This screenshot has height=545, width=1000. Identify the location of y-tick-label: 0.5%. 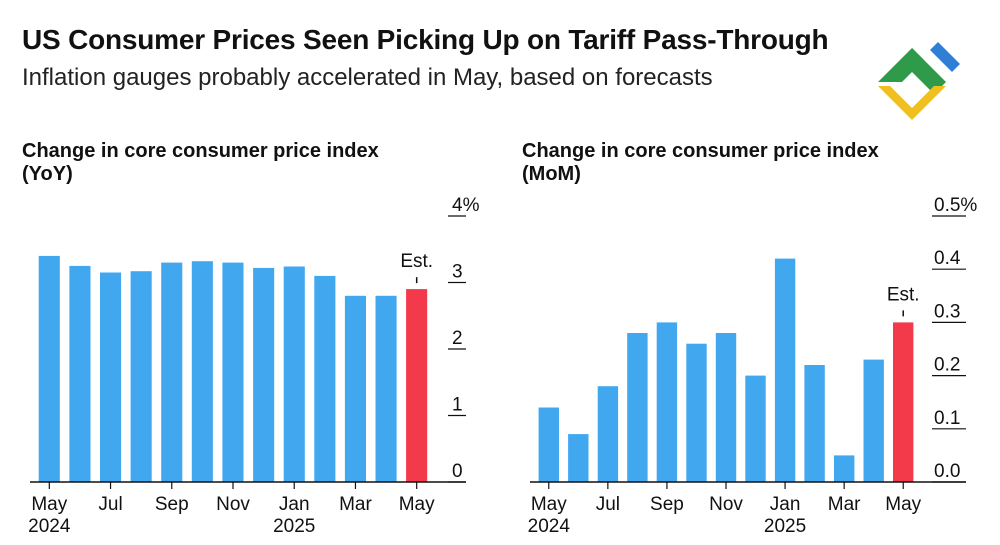
(955, 205).